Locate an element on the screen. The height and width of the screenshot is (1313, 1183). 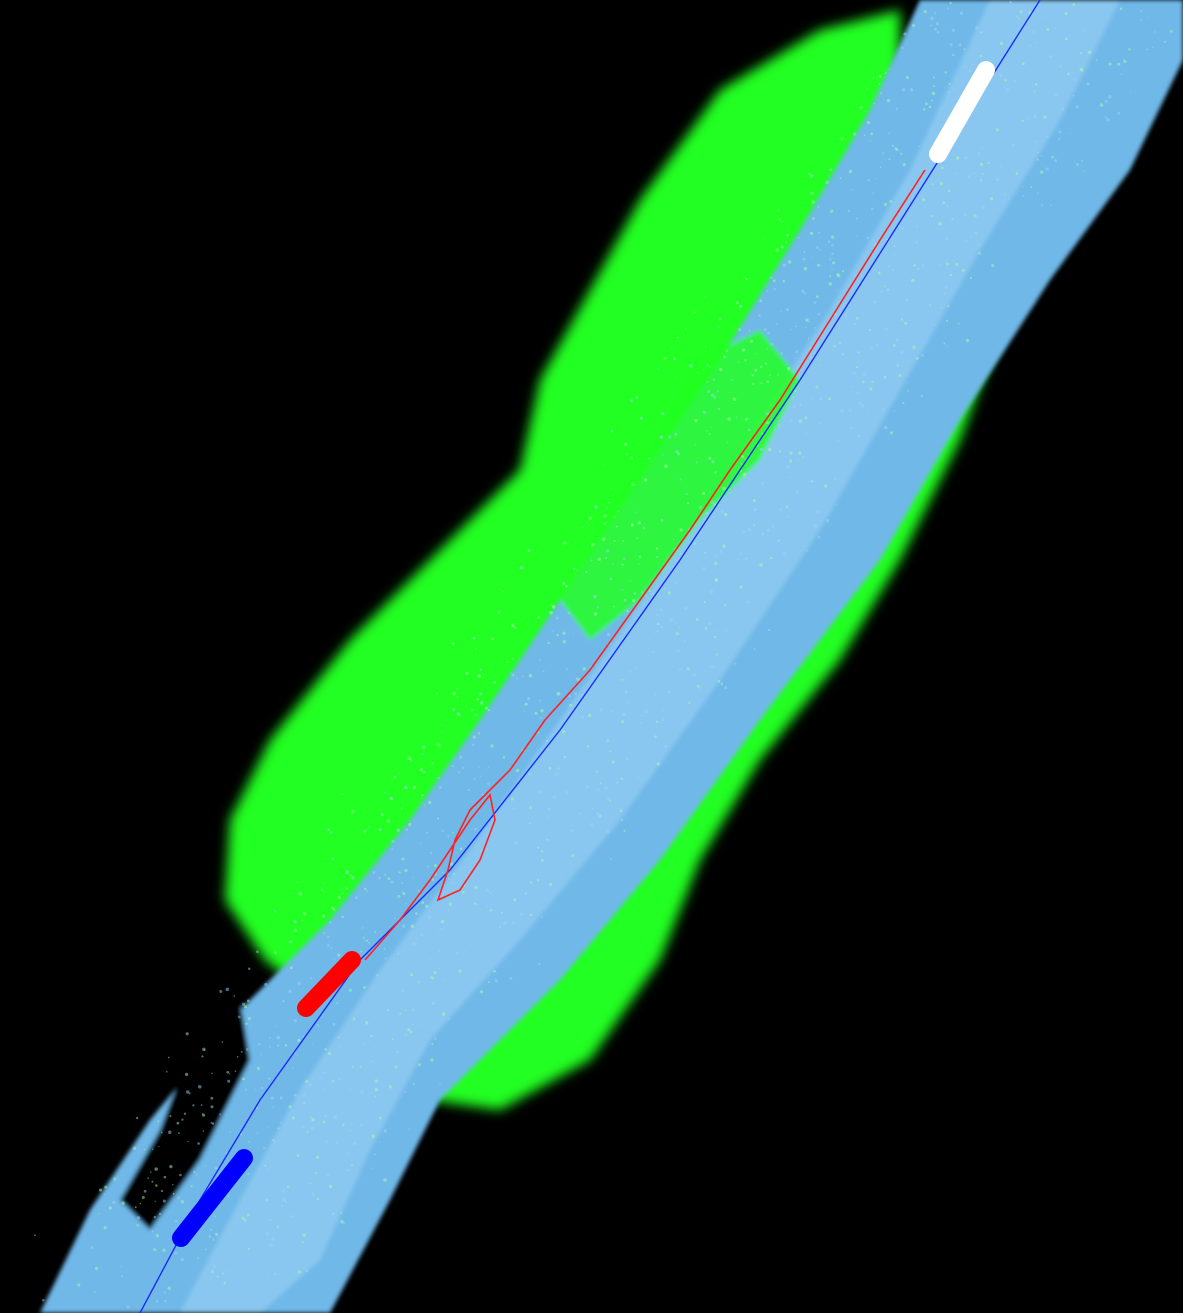
start-marker is located at coordinates (212, 1198).